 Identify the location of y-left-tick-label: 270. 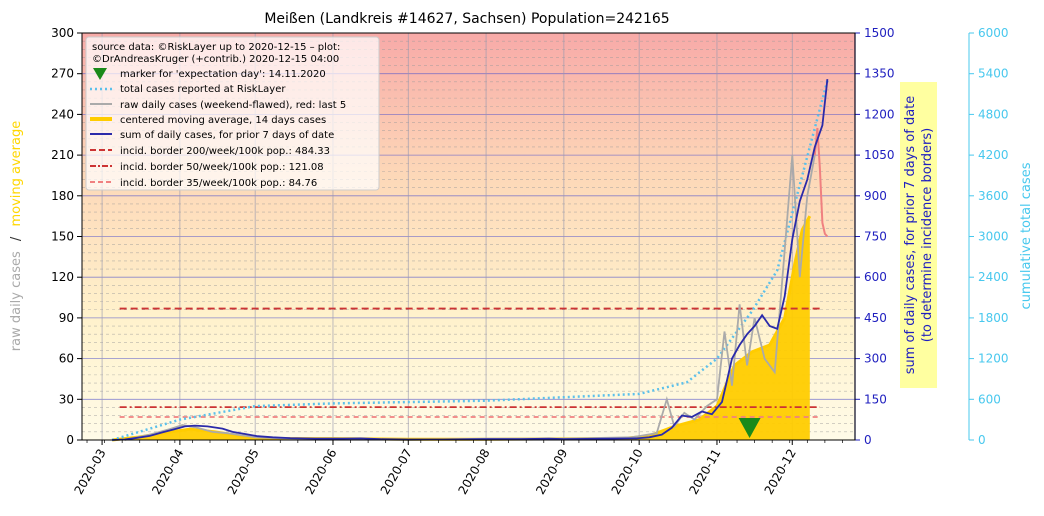
(62, 74).